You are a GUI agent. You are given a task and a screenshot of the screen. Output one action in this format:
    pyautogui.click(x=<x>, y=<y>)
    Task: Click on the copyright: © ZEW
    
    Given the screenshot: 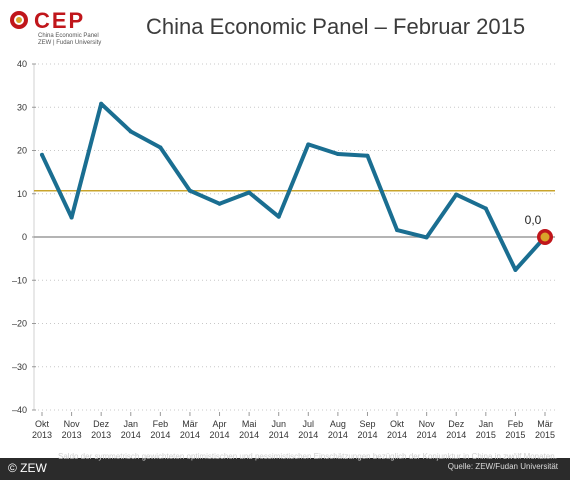 What is the action you would take?
    pyautogui.click(x=27, y=468)
    